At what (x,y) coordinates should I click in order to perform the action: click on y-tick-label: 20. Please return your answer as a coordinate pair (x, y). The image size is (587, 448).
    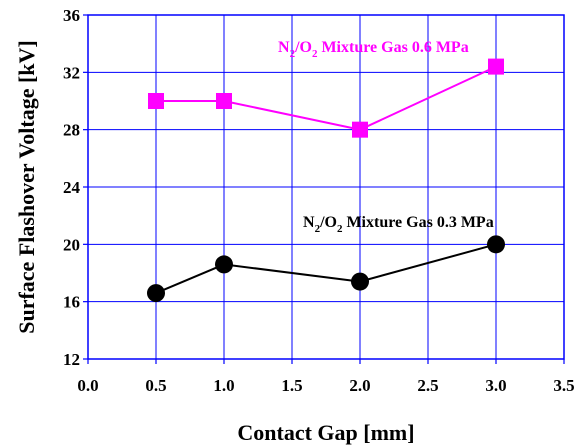
    Looking at the image, I should click on (71, 244).